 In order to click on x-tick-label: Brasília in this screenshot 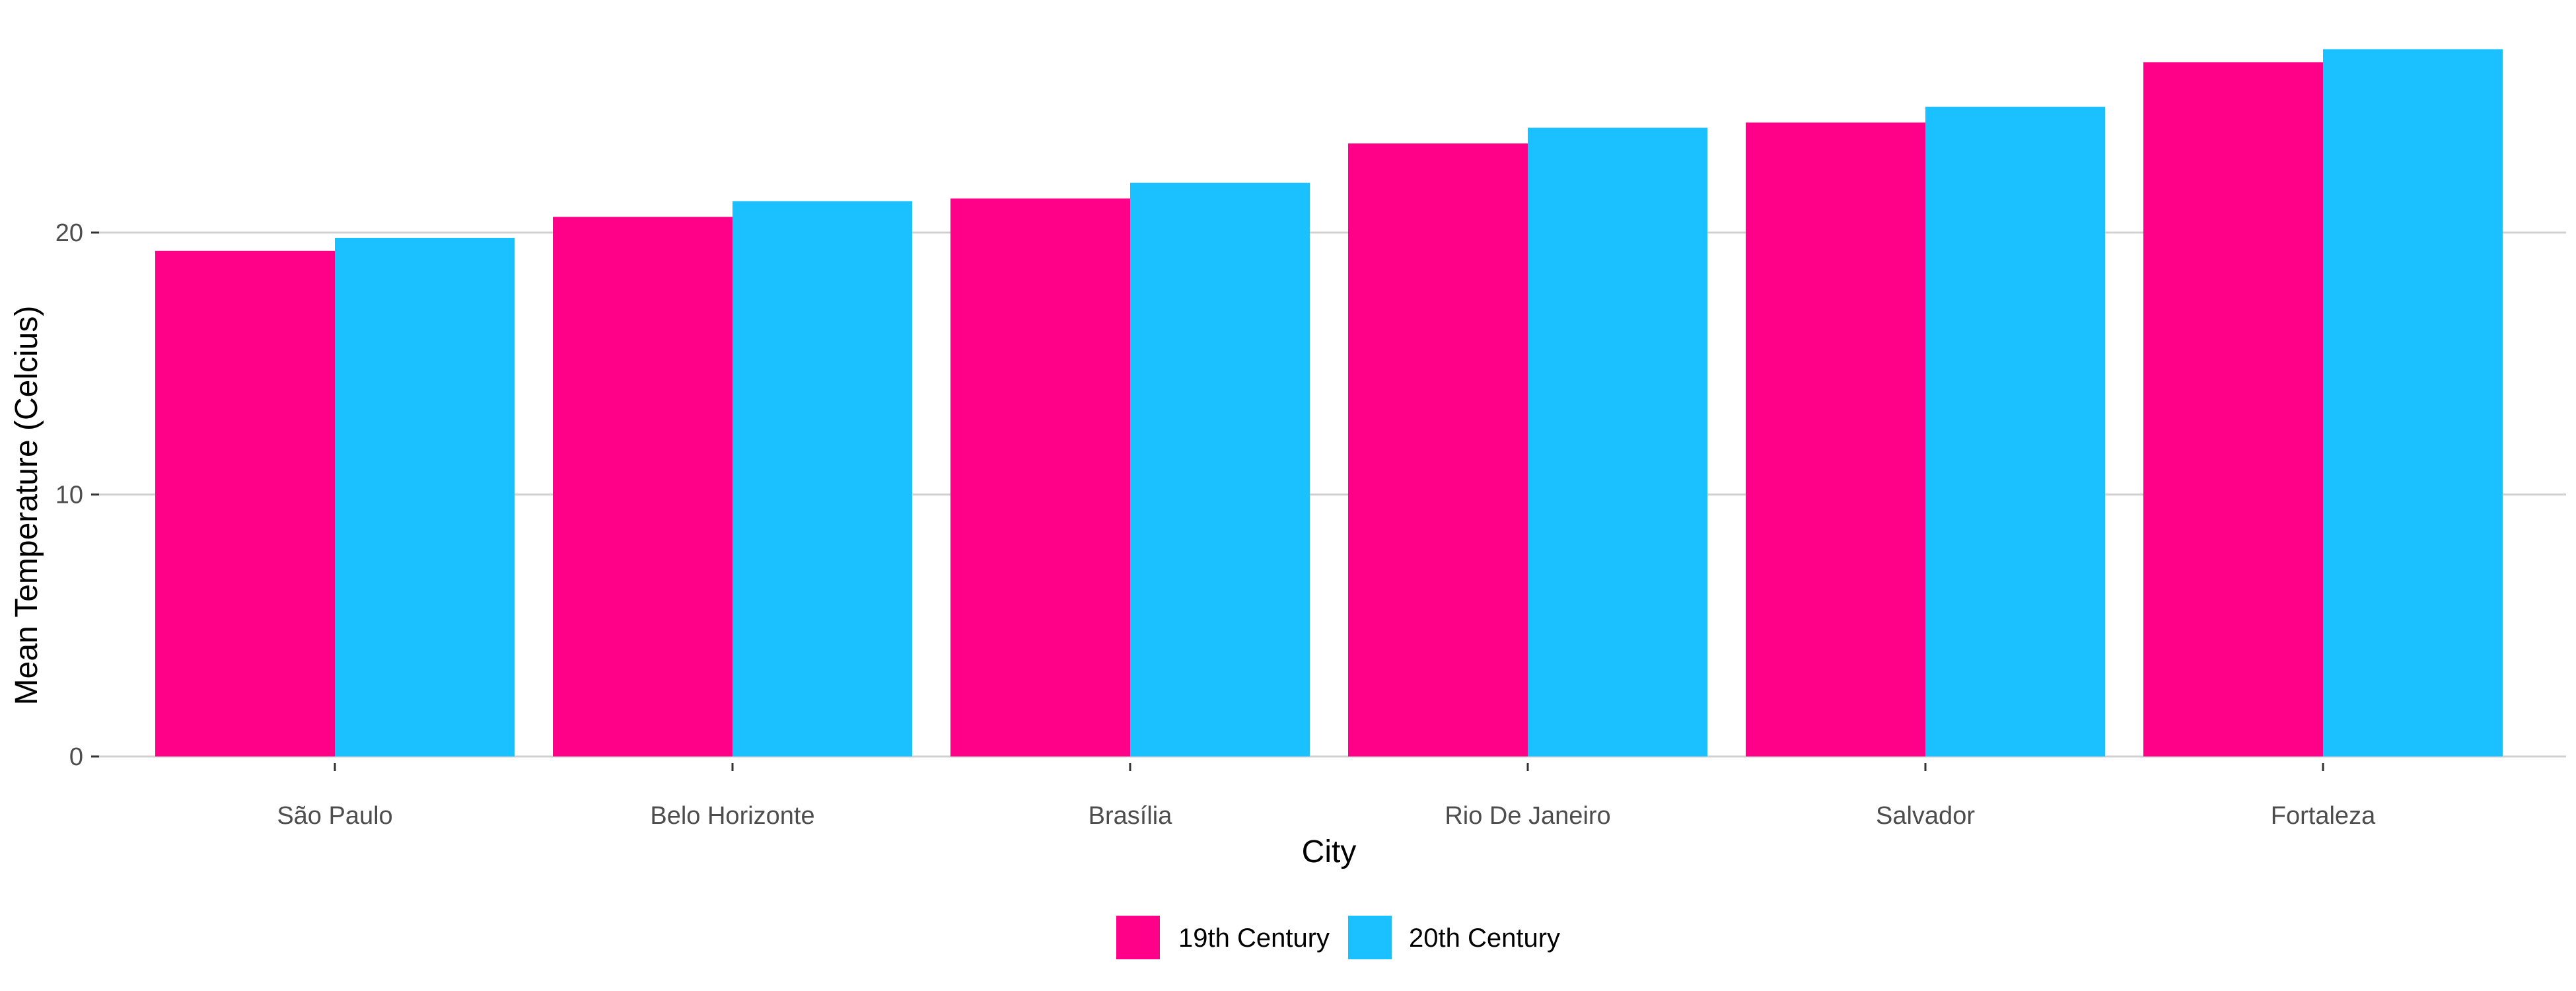, I will do `click(1131, 816)`.